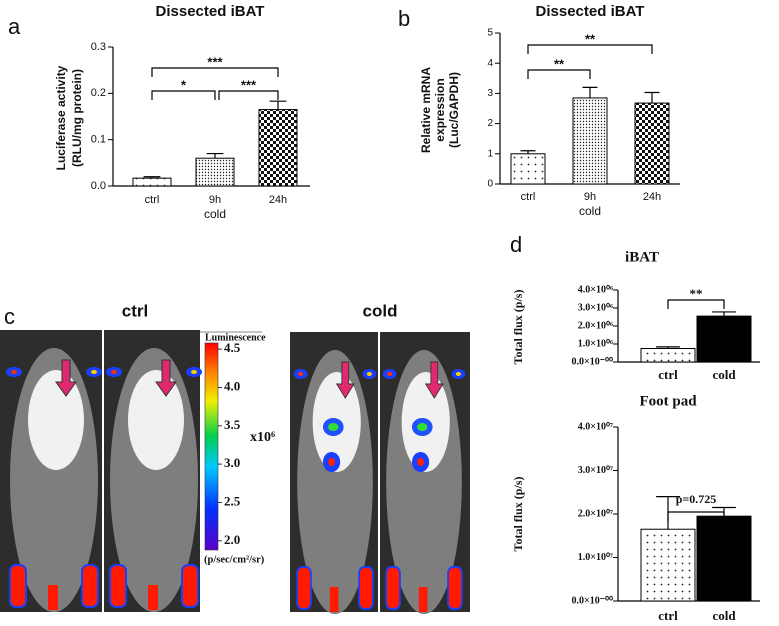 The width and height of the screenshot is (779, 626). Describe the element at coordinates (490, 93) in the screenshot. I see `y-tick-label: 3` at that location.